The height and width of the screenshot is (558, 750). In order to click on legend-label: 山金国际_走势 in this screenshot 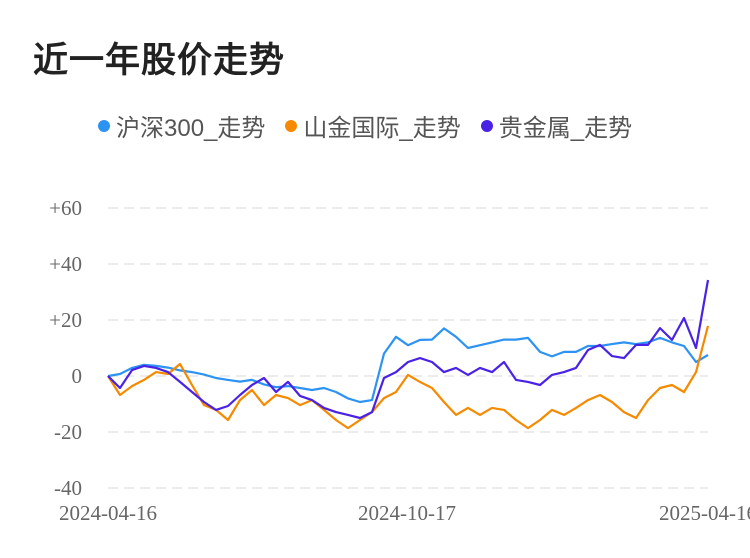, I will do `click(382, 128)`.